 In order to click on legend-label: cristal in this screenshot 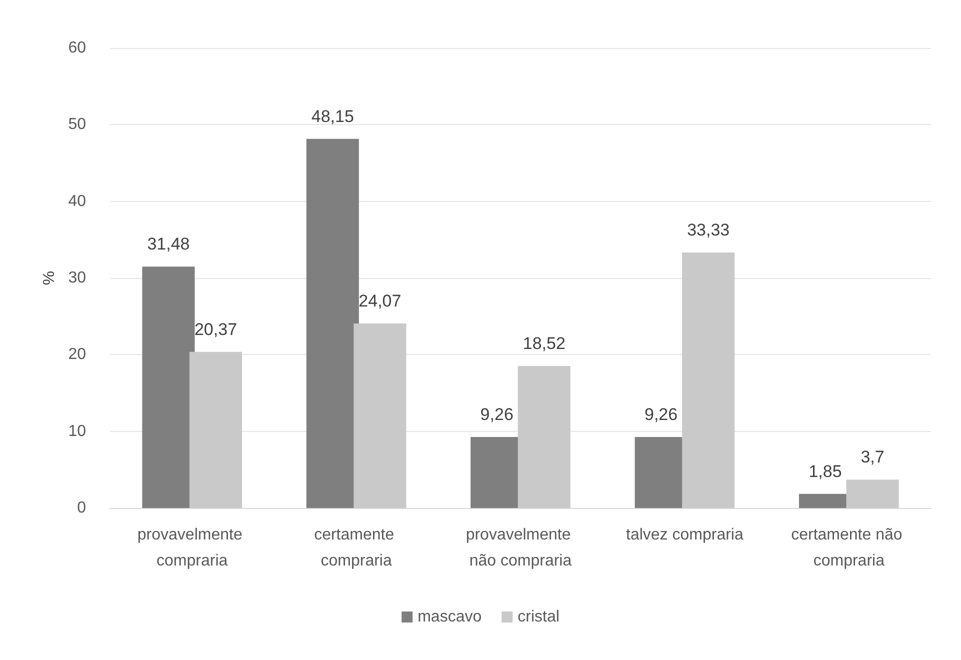, I will do `click(539, 617)`.